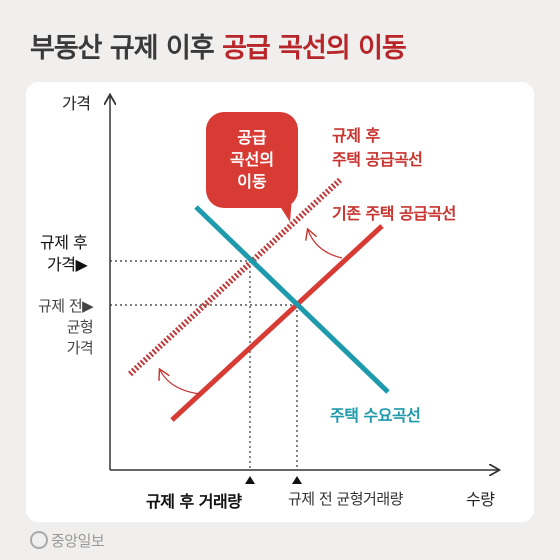  Describe the element at coordinates (250, 480) in the screenshot. I see `qty-after-marker` at that location.